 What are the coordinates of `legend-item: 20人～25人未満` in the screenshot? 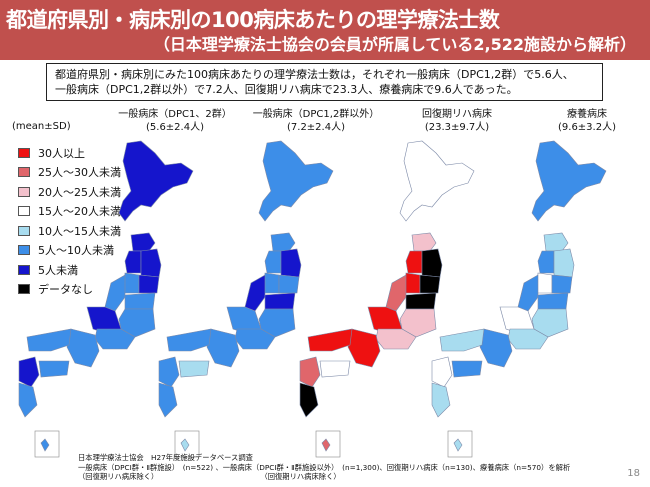 It's located at (69, 192).